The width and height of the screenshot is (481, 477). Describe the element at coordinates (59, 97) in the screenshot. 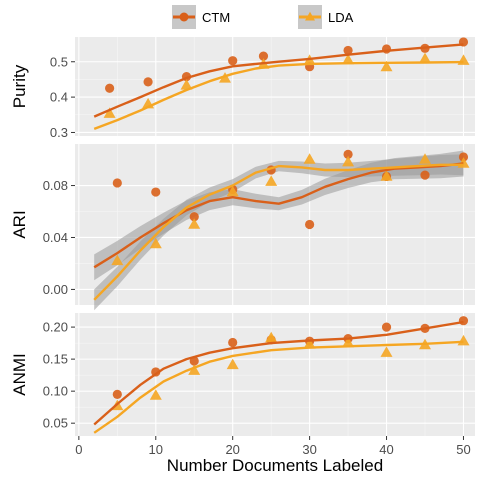

I see `y-tick-label: 0.4` at that location.